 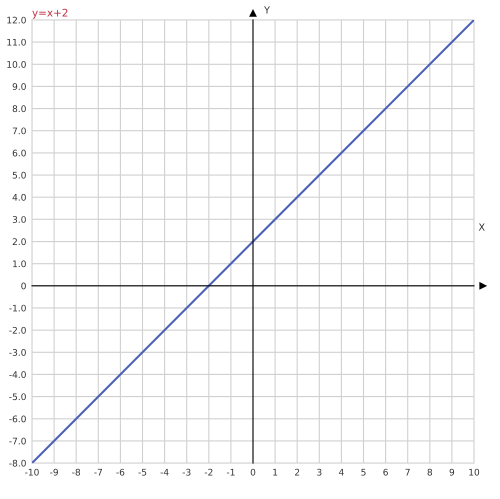 I want to click on x-tick-label: 7, so click(x=408, y=472).